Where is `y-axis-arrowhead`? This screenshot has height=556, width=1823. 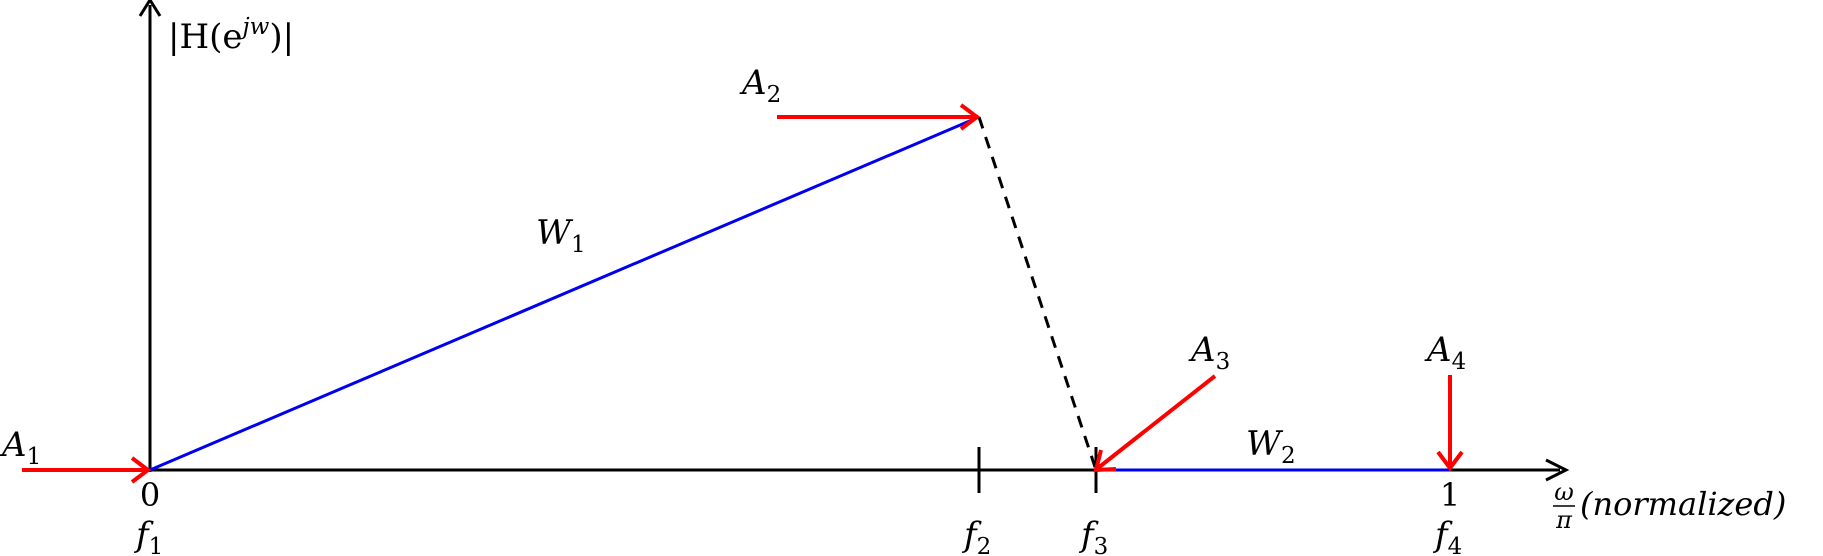 y-axis-arrowhead is located at coordinates (150, 8).